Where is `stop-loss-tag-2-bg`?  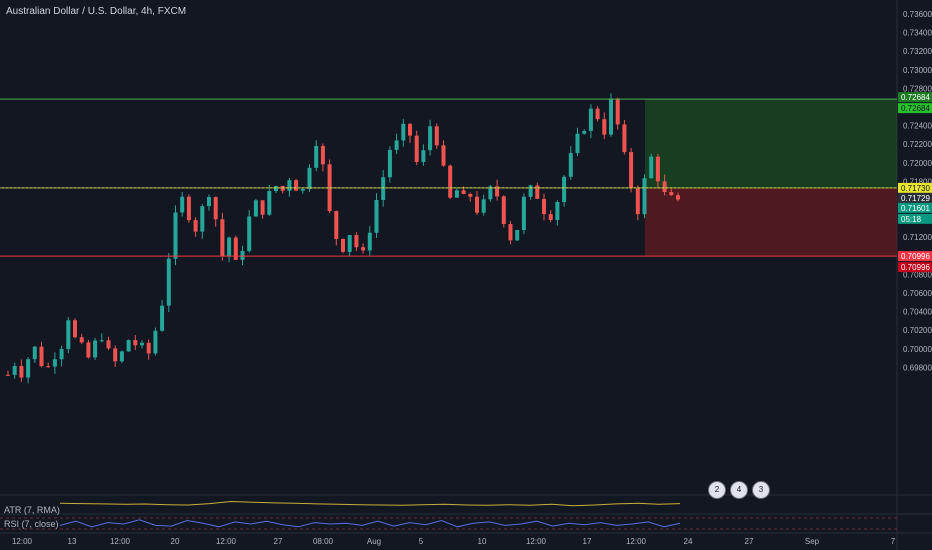
stop-loss-tag-2-bg is located at coordinates (915, 267).